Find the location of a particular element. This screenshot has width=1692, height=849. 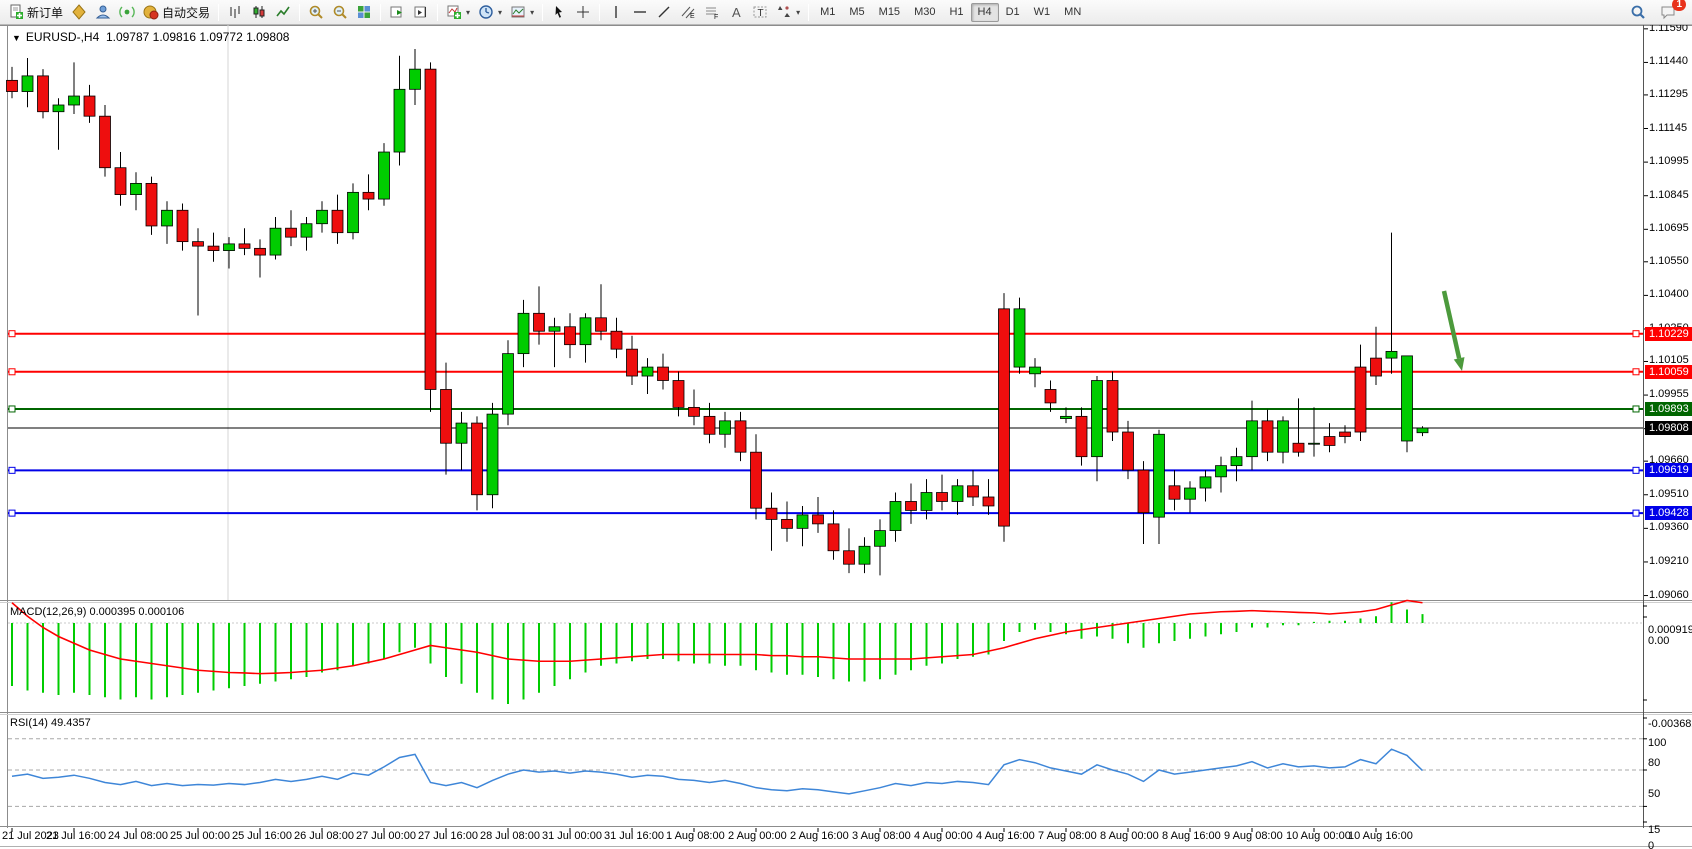

price-axis-label: 1.11440 is located at coordinates (1668, 61).